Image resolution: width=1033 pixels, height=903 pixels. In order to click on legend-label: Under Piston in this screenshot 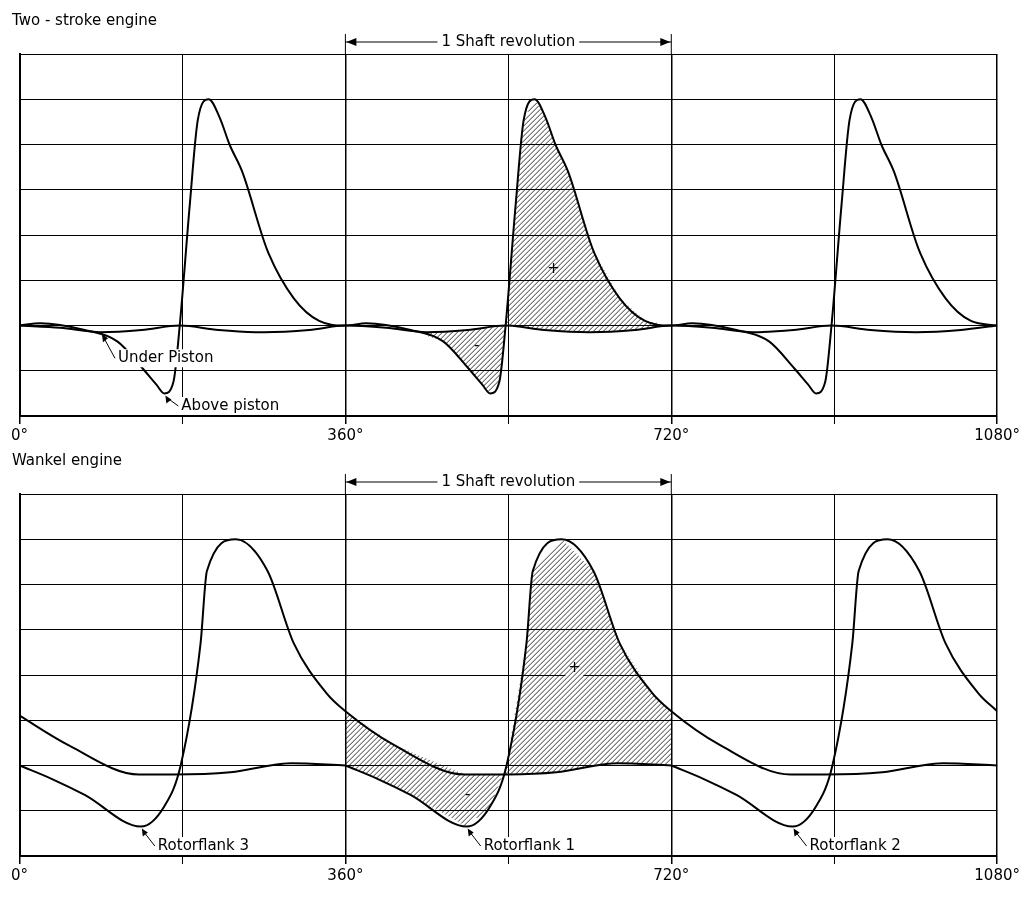, I will do `click(165, 357)`.